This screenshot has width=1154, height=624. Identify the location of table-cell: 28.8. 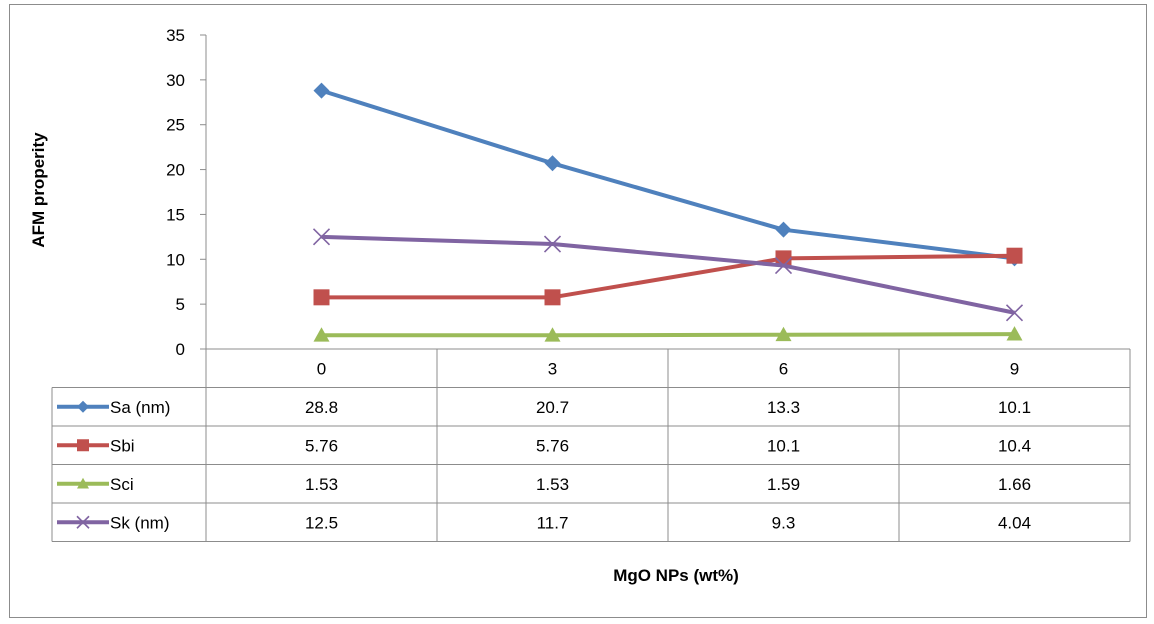
(321, 407).